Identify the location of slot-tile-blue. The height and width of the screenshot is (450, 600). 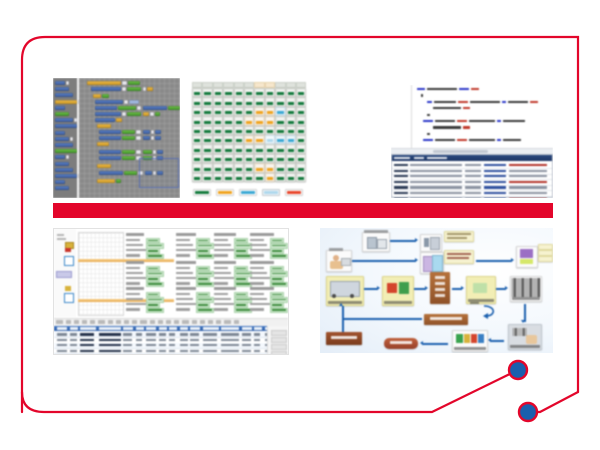
(290, 140).